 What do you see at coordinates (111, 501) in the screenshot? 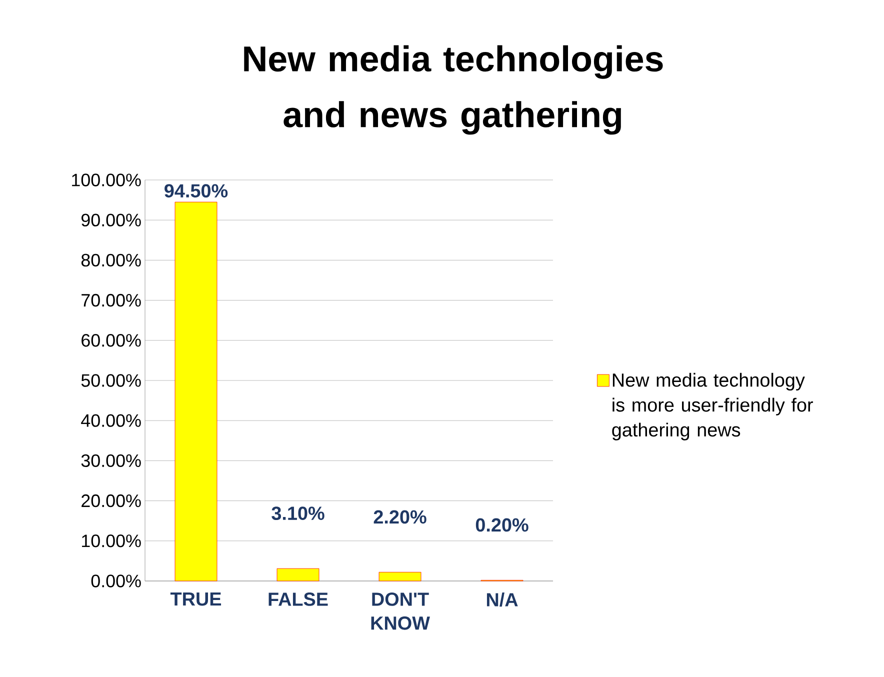
I see `y-tick-label: 20.00%` at bounding box center [111, 501].